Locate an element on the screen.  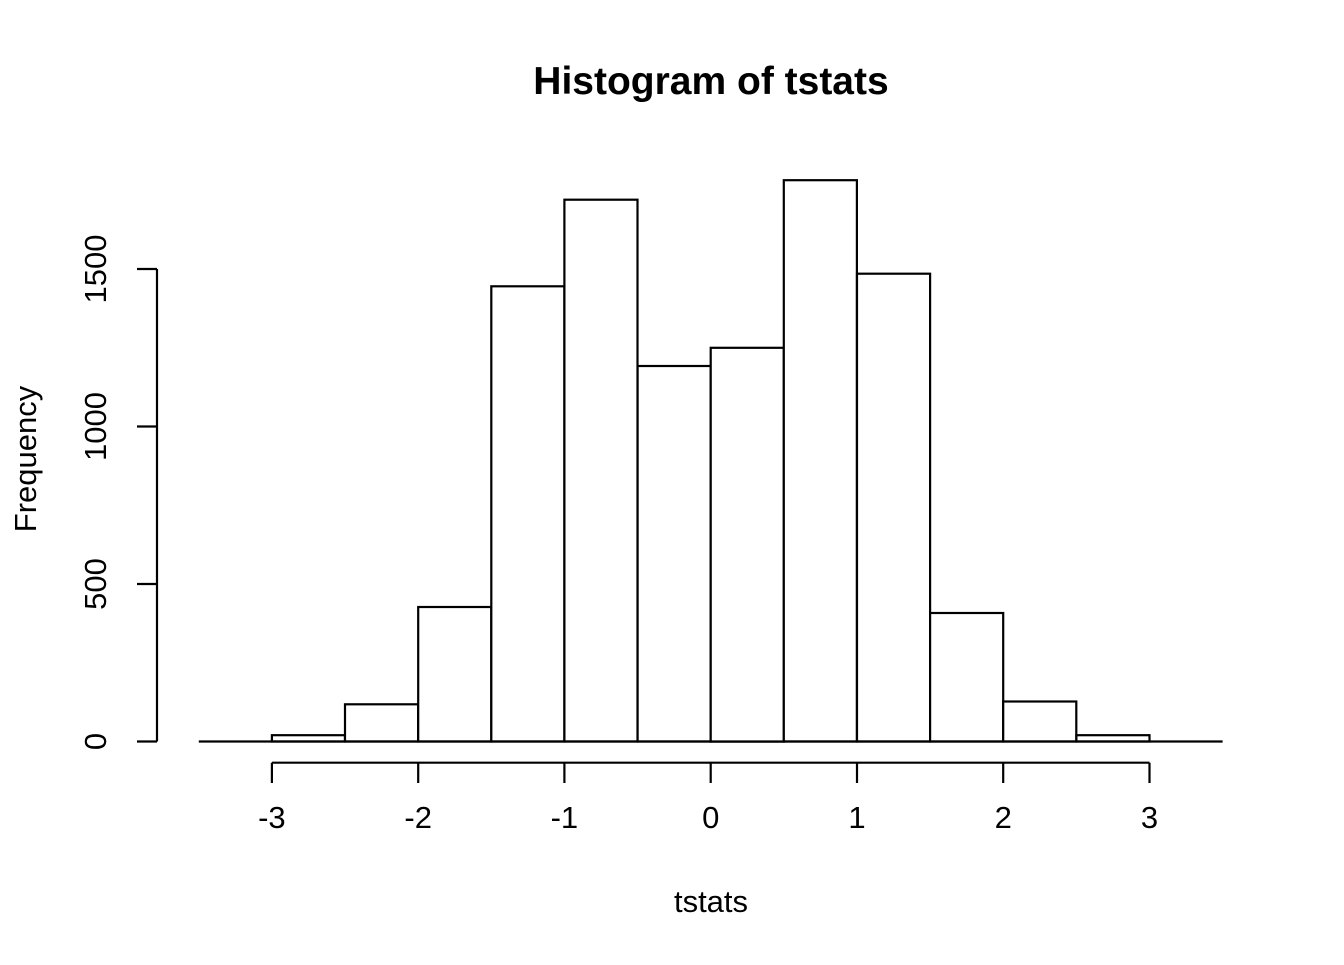
x-tick-label: 0 is located at coordinates (710, 817).